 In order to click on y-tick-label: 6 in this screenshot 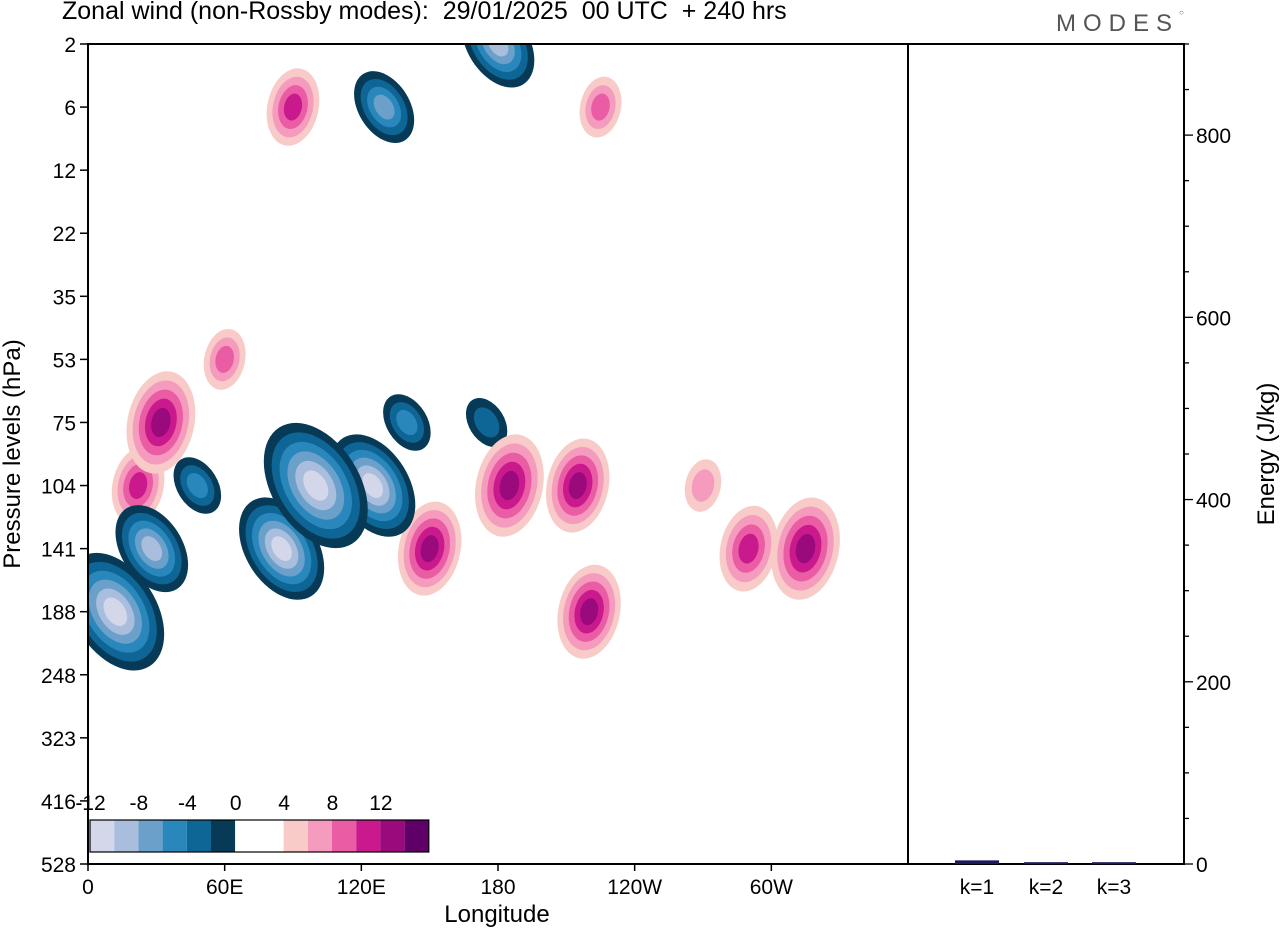, I will do `click(70, 108)`.